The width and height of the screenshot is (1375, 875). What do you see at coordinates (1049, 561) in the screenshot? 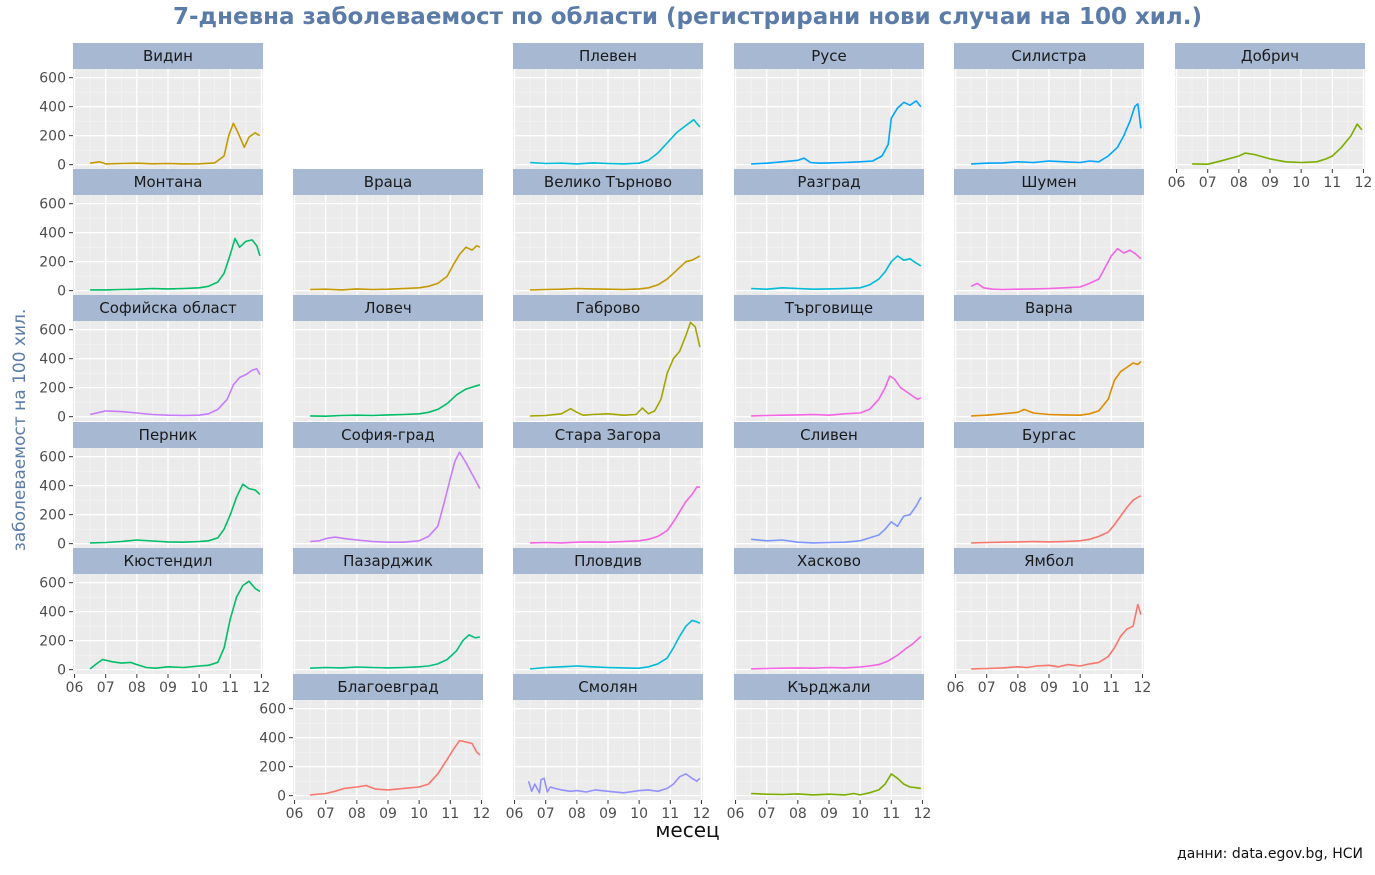
I see `facet-strip-label: Ямбол` at bounding box center [1049, 561].